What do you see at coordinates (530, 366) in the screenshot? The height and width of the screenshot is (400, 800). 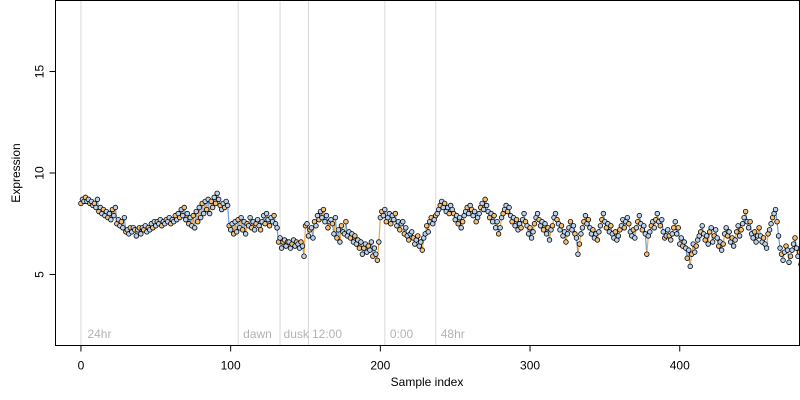 I see `x-tick-label-3: 300` at bounding box center [530, 366].